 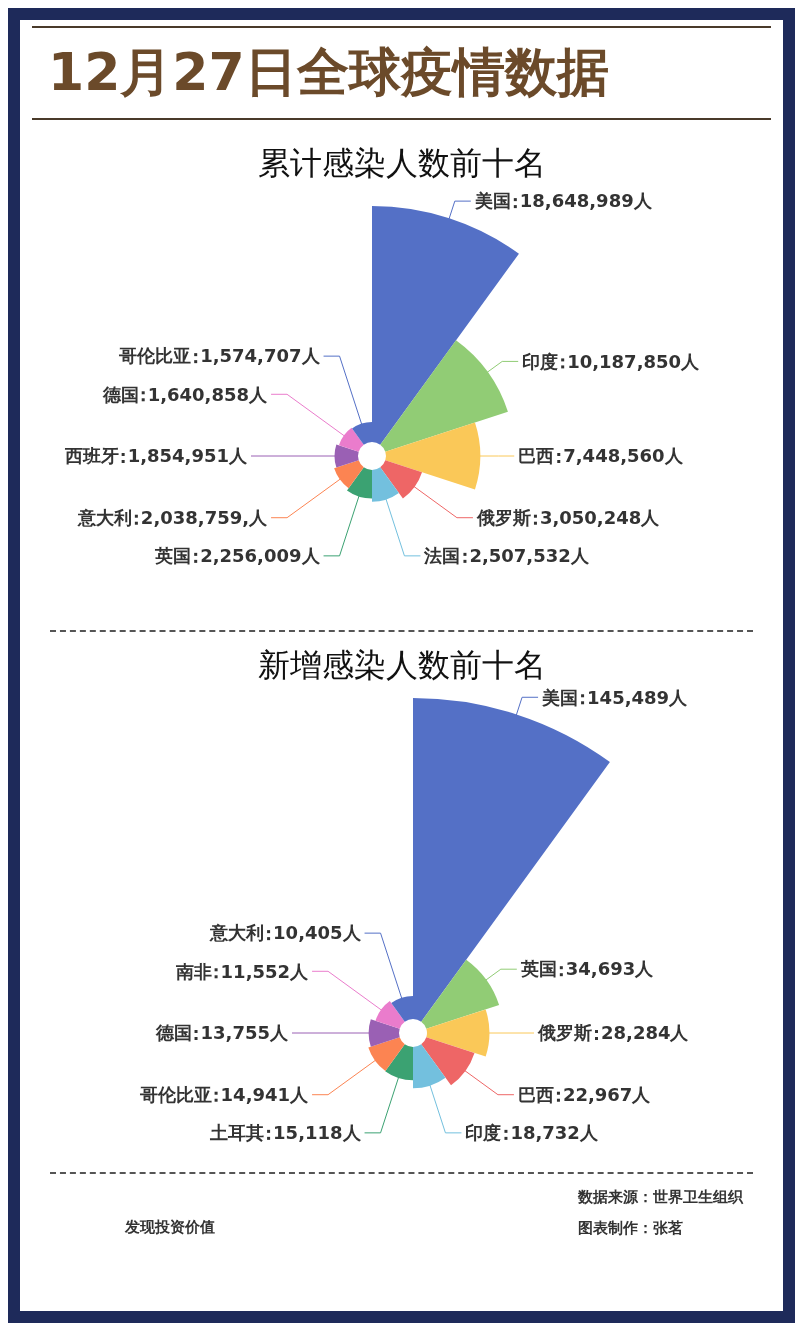 I want to click on text: 12月27日全球疫情数据, so click(x=328, y=72).